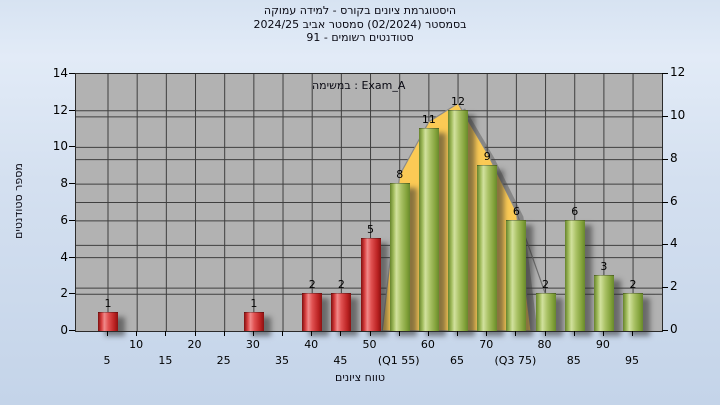 The image size is (720, 405). What do you see at coordinates (602, 344) in the screenshot?
I see `x-tick-label-upper: 90` at bounding box center [602, 344].